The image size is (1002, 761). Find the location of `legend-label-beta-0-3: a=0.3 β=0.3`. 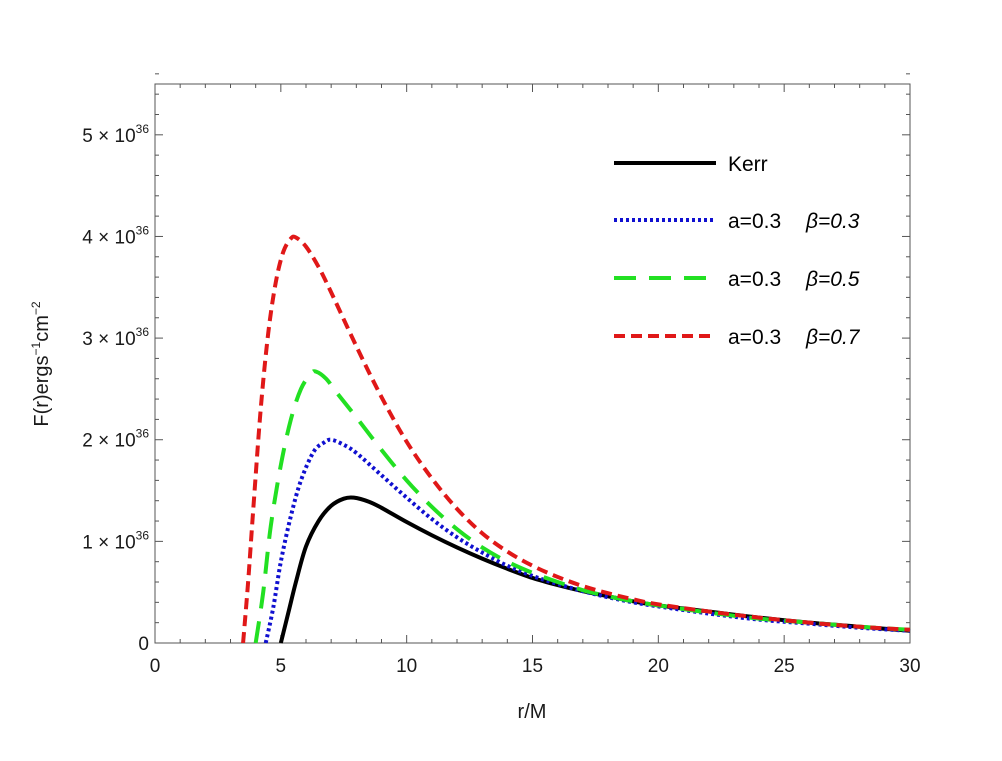

legend-label-beta-0-3: a=0.3 β=0.3 is located at coordinates (794, 221).